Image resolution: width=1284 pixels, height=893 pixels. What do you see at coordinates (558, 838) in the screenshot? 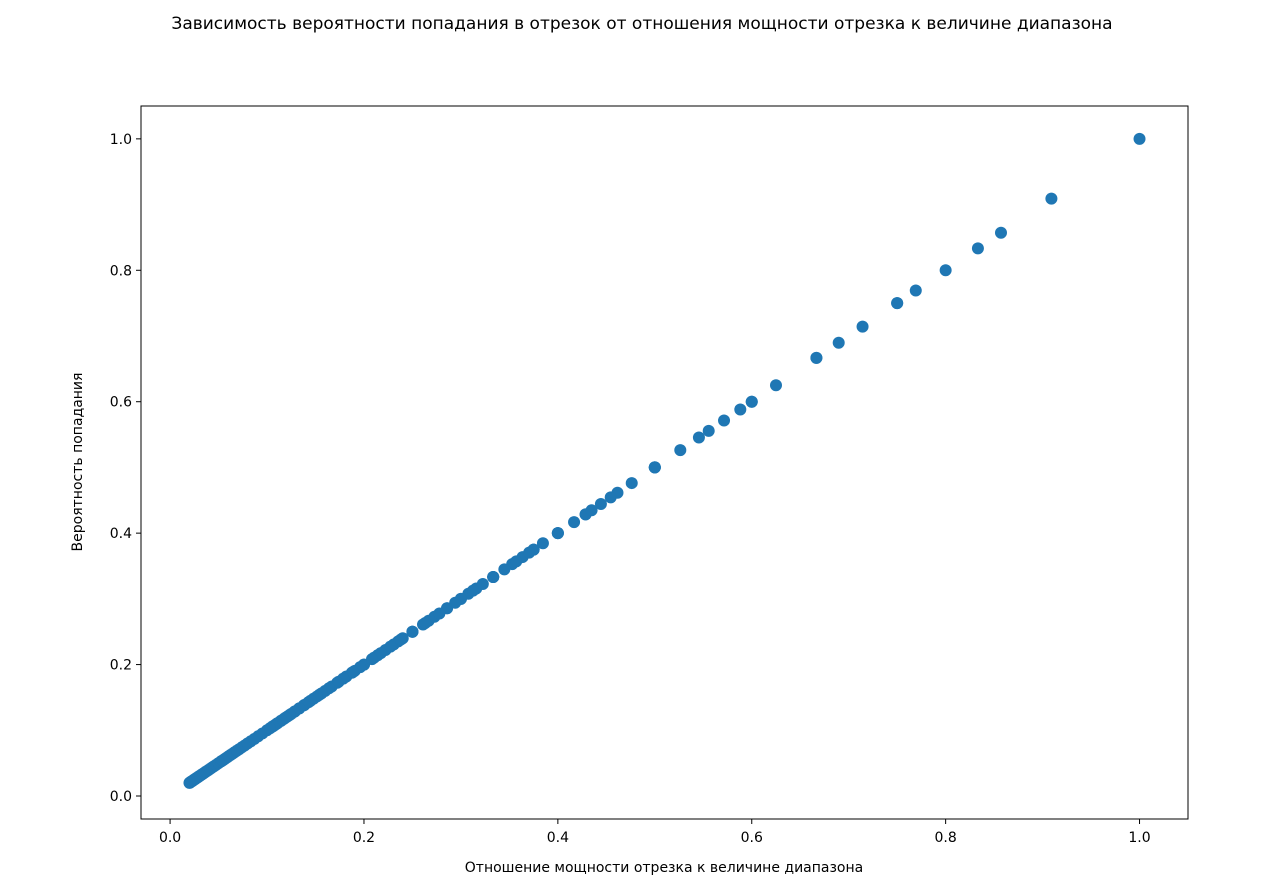
I see `x-tick-label: 0.4` at bounding box center [558, 838].